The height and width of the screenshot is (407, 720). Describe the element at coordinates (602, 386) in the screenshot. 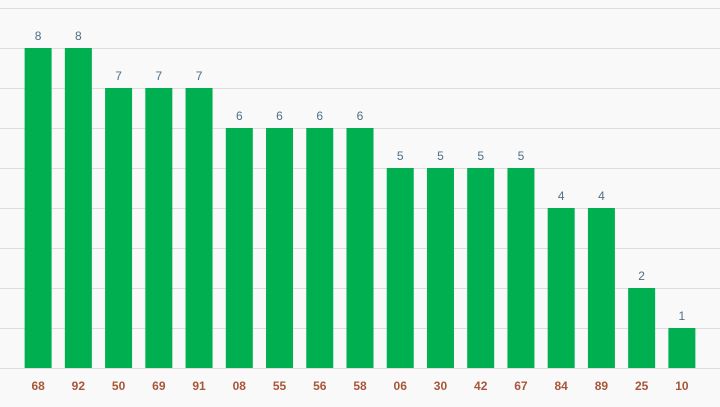

I see `category-label-89: 89` at that location.